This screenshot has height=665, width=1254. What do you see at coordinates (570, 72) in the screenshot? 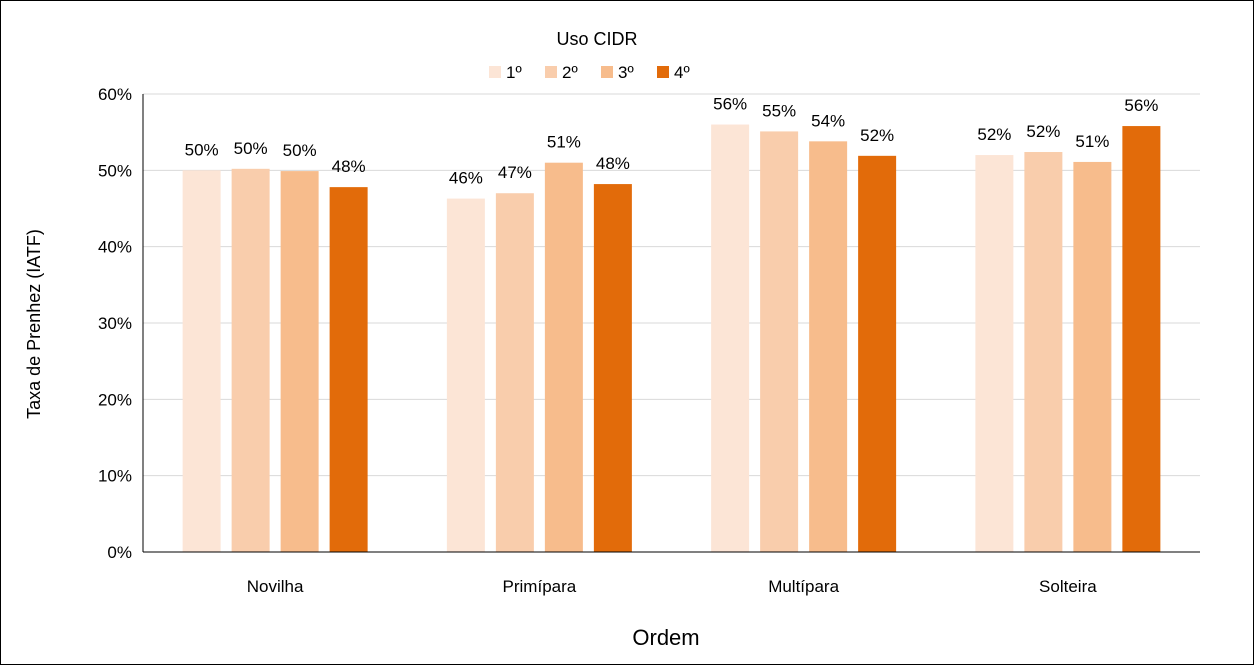
I see `legend-label: 2º` at bounding box center [570, 72].